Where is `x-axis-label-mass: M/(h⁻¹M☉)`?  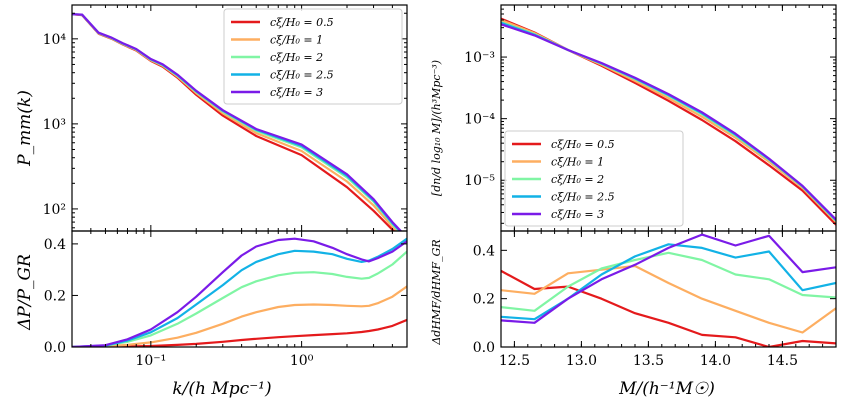
x-axis-label-mass: M/(h⁻¹M☉) is located at coordinates (666, 389).